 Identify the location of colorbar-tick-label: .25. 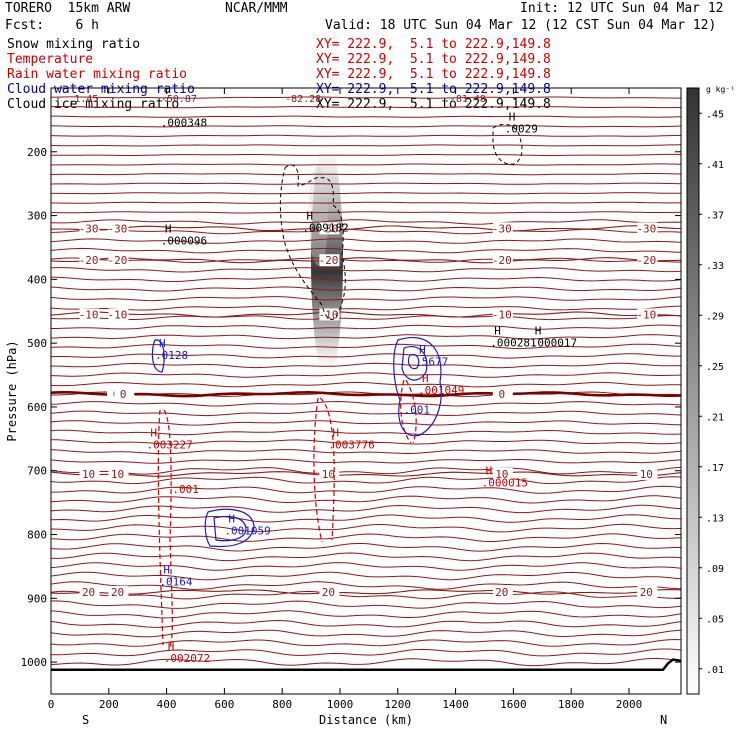
(715, 367).